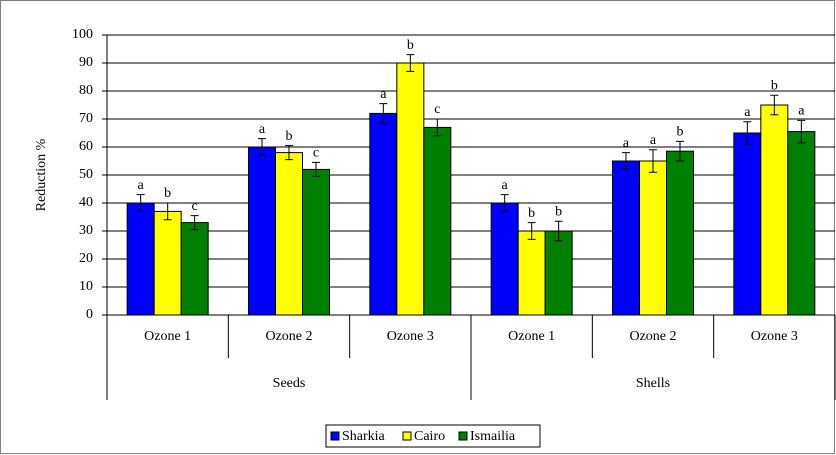  I want to click on y-tick-label: 0, so click(89, 314).